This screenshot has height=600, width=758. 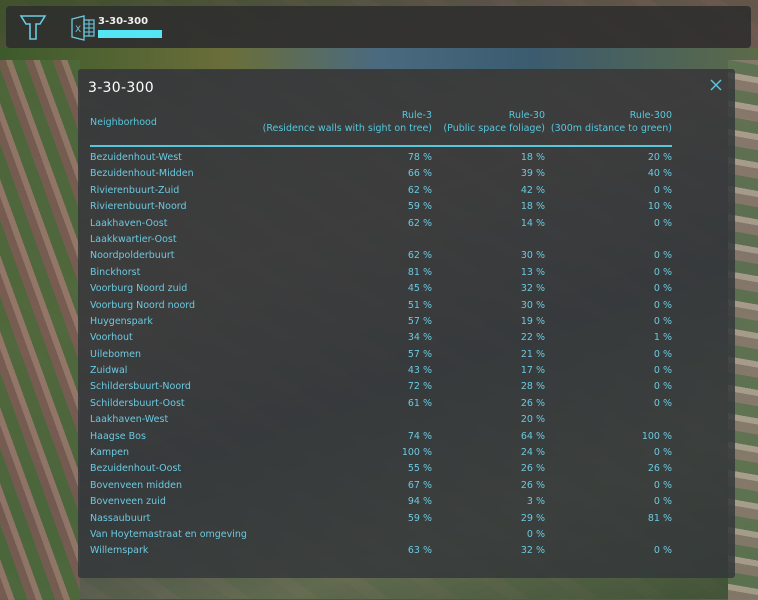 What do you see at coordinates (130, 34) in the screenshot?
I see `progress-bar` at bounding box center [130, 34].